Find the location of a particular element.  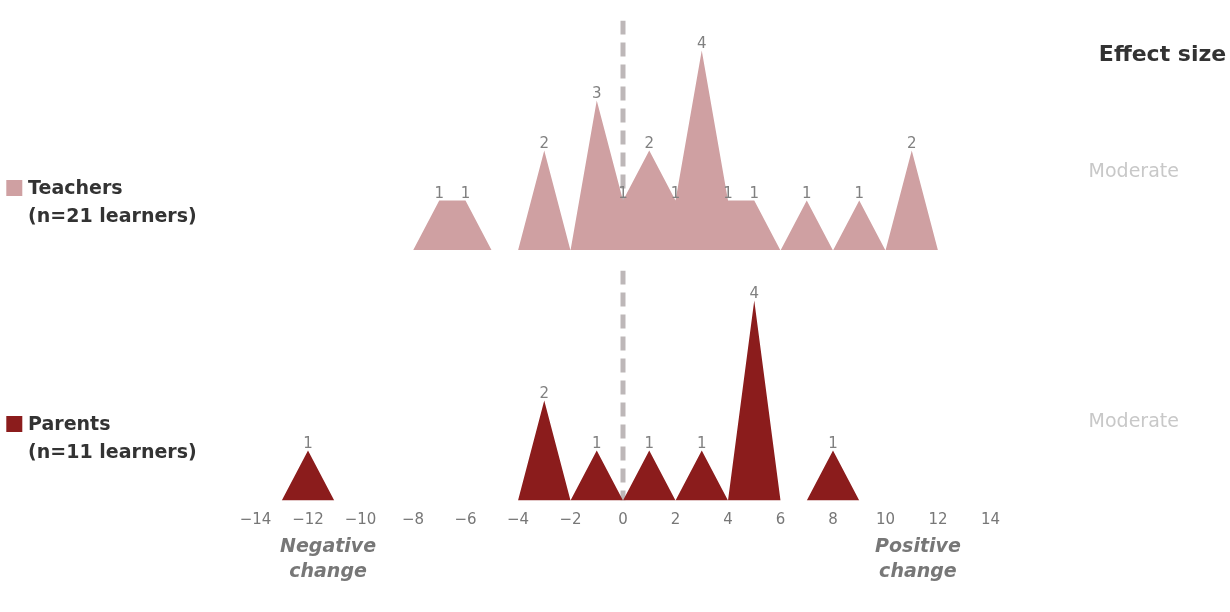

x-tick-label: 0 is located at coordinates (623, 518).